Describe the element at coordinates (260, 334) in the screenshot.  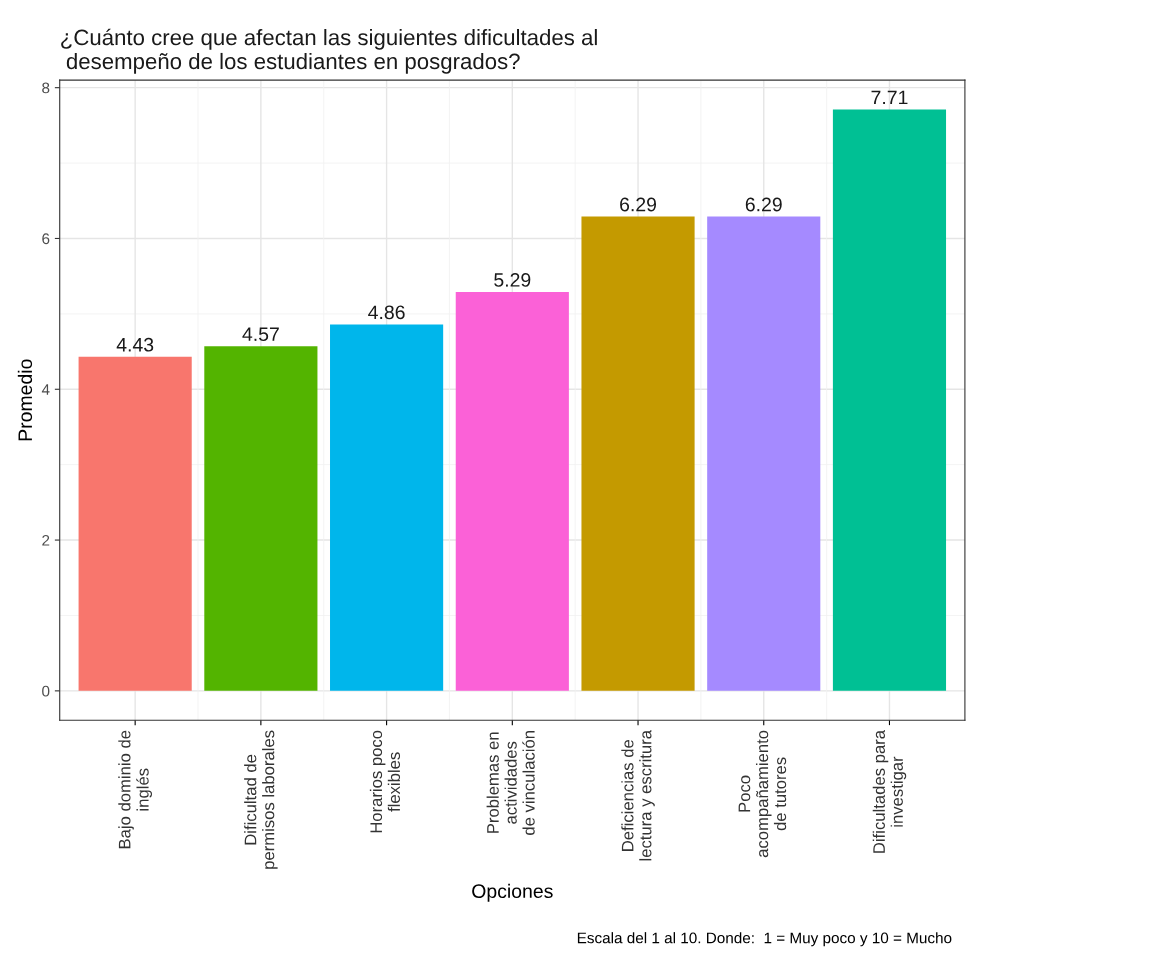
I see `data-label: 4.57` at that location.